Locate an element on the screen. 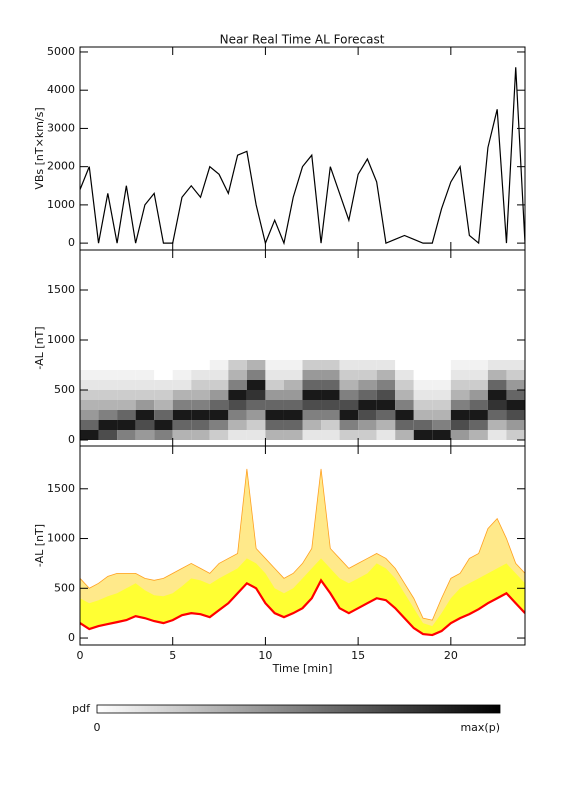  plot-area is located at coordinates (302, 400).